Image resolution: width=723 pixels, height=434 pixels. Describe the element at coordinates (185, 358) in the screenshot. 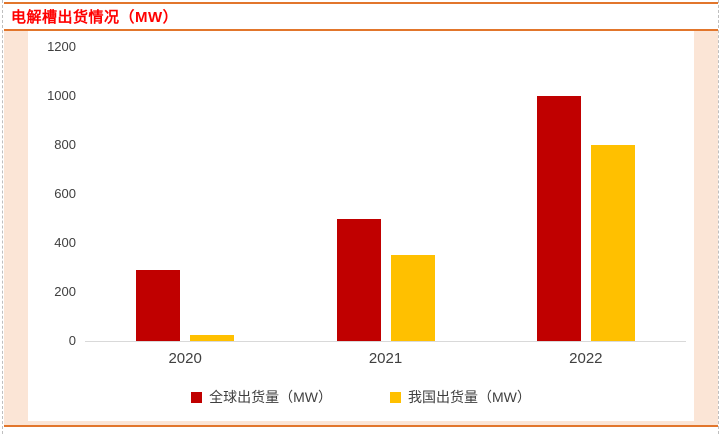

I see `x-axis-category-label: 2020` at that location.